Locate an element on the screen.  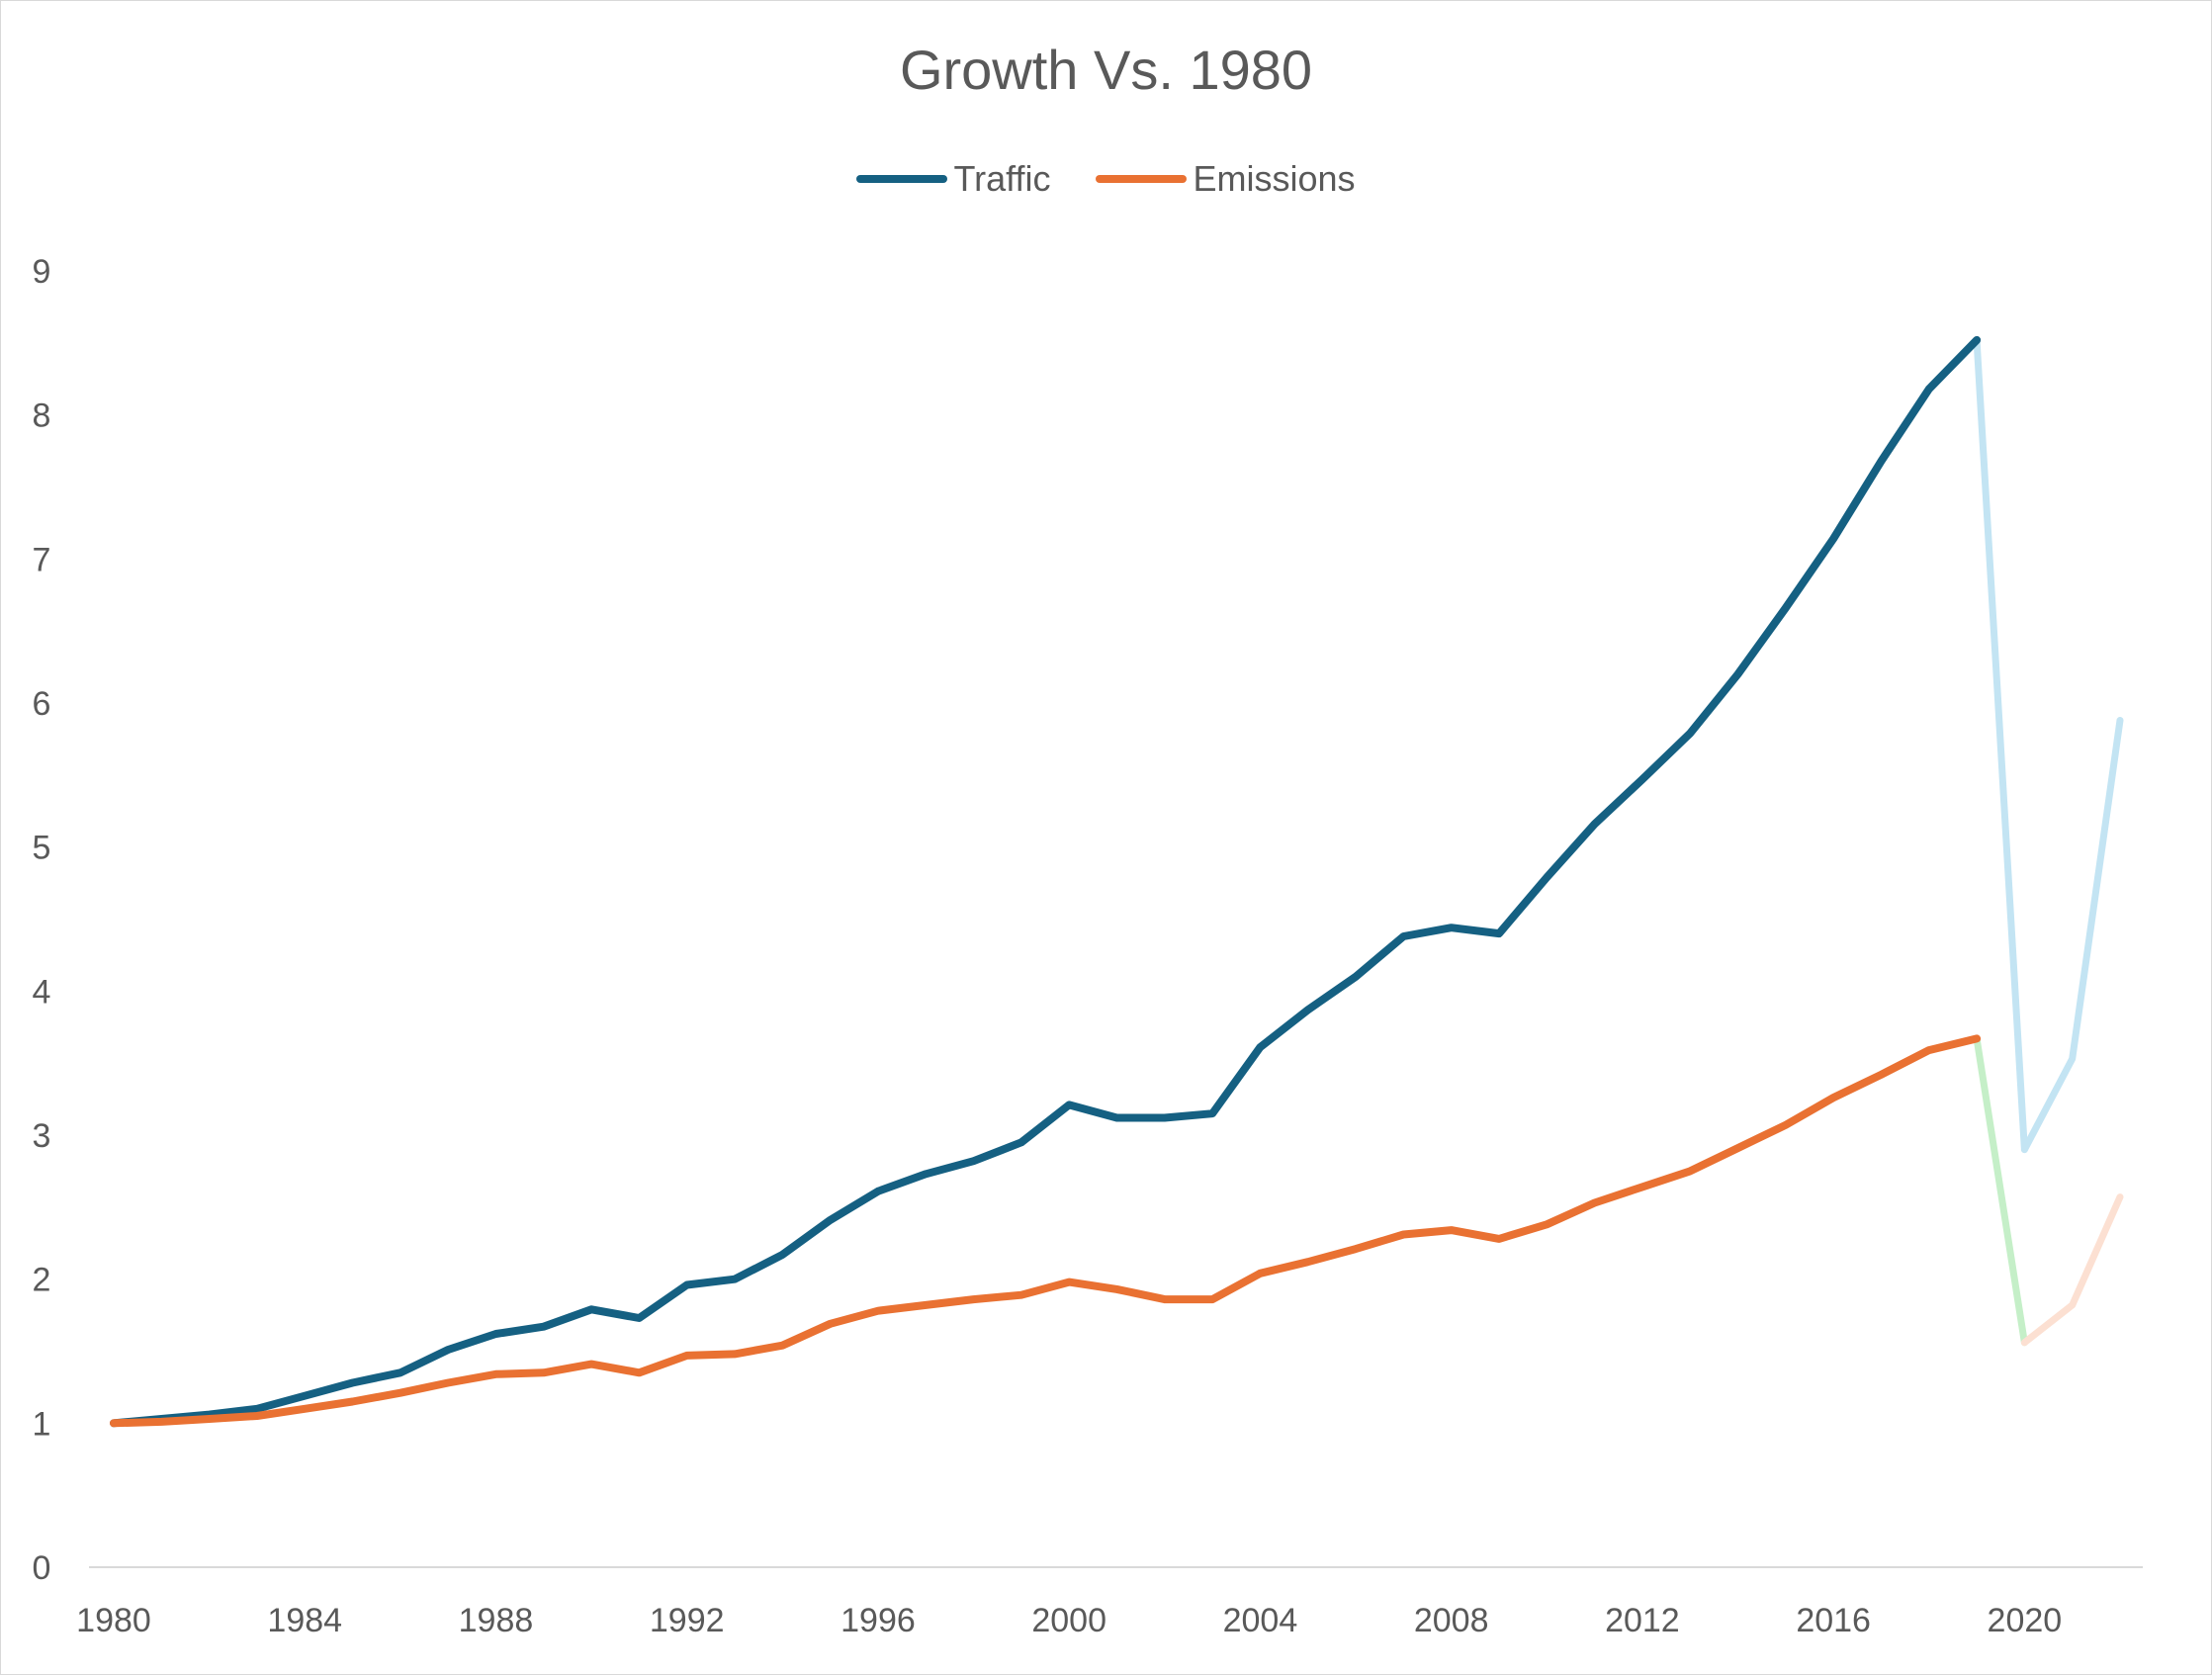
series-drop-emissions is located at coordinates (2001, 1190).